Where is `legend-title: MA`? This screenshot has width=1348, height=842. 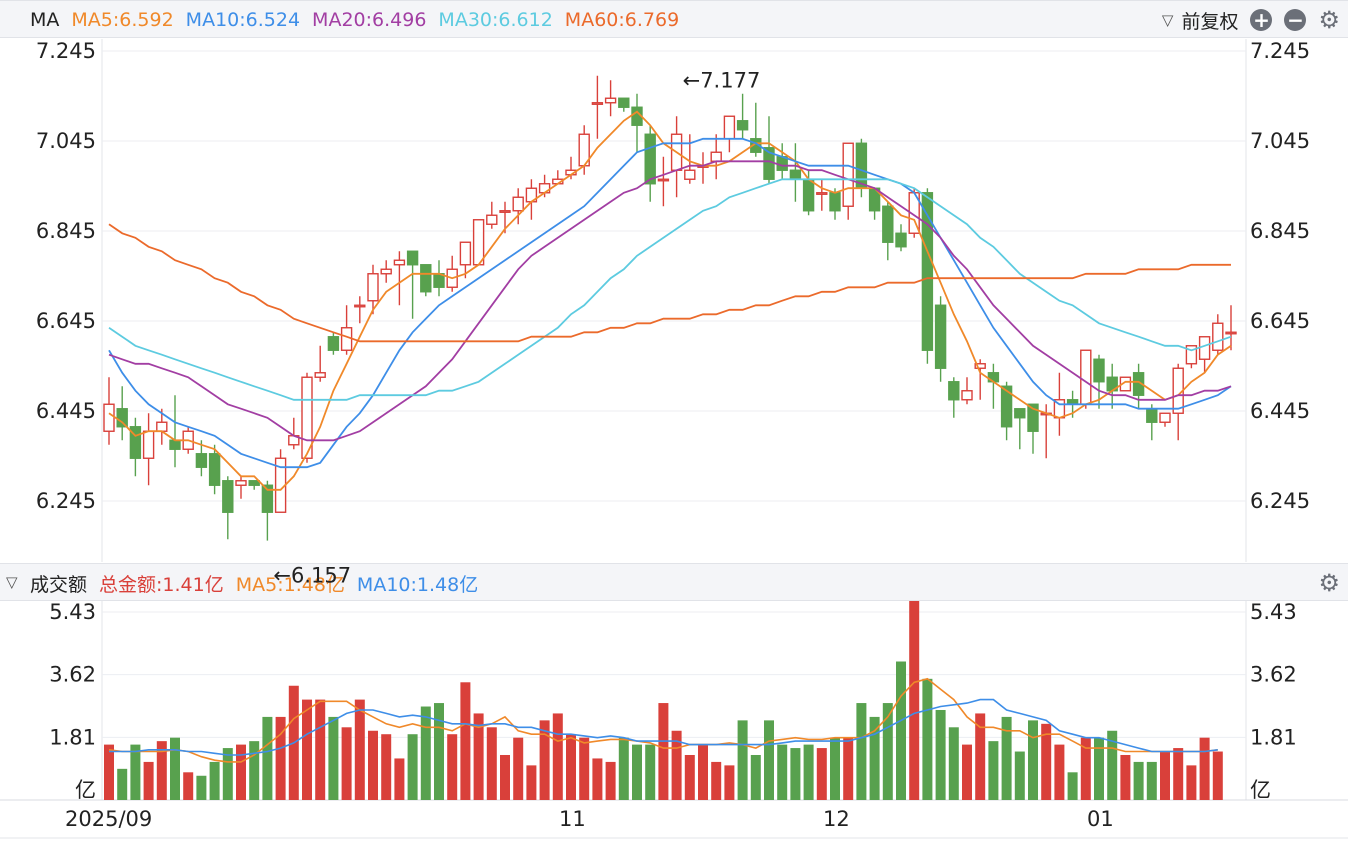 legend-title: MA is located at coordinates (45, 20).